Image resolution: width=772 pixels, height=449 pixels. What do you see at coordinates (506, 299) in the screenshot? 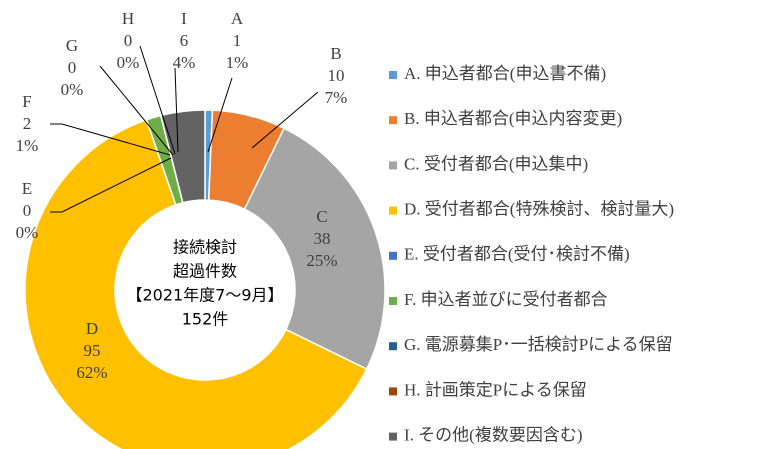
I see `legend-label: F. 申込者並びに受付者都合` at bounding box center [506, 299].